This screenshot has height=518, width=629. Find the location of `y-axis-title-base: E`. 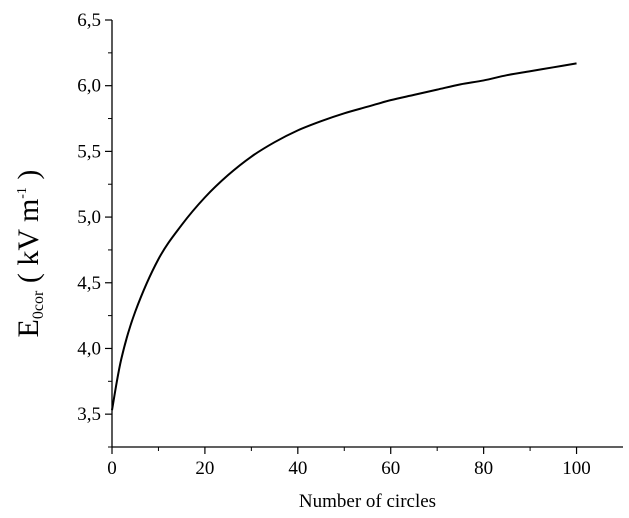

y-axis-title-base: E is located at coordinates (28, 328).